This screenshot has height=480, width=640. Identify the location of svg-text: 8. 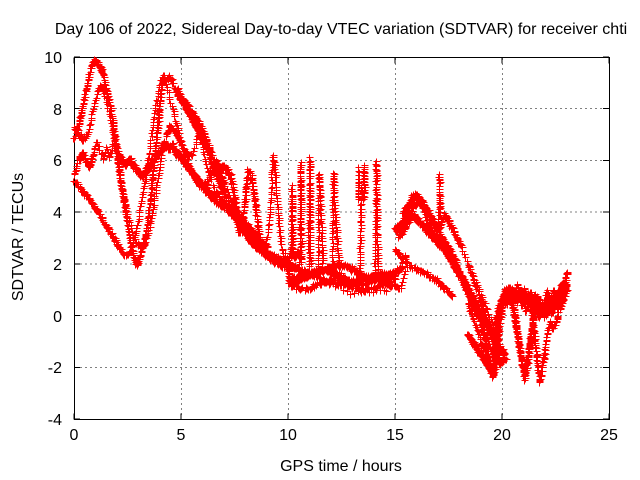
(57, 110).